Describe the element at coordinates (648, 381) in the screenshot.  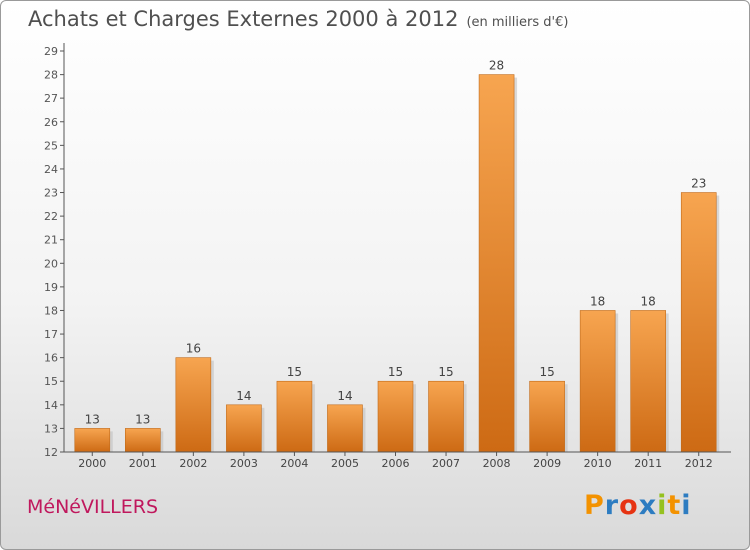
I see `bar-2011` at that location.